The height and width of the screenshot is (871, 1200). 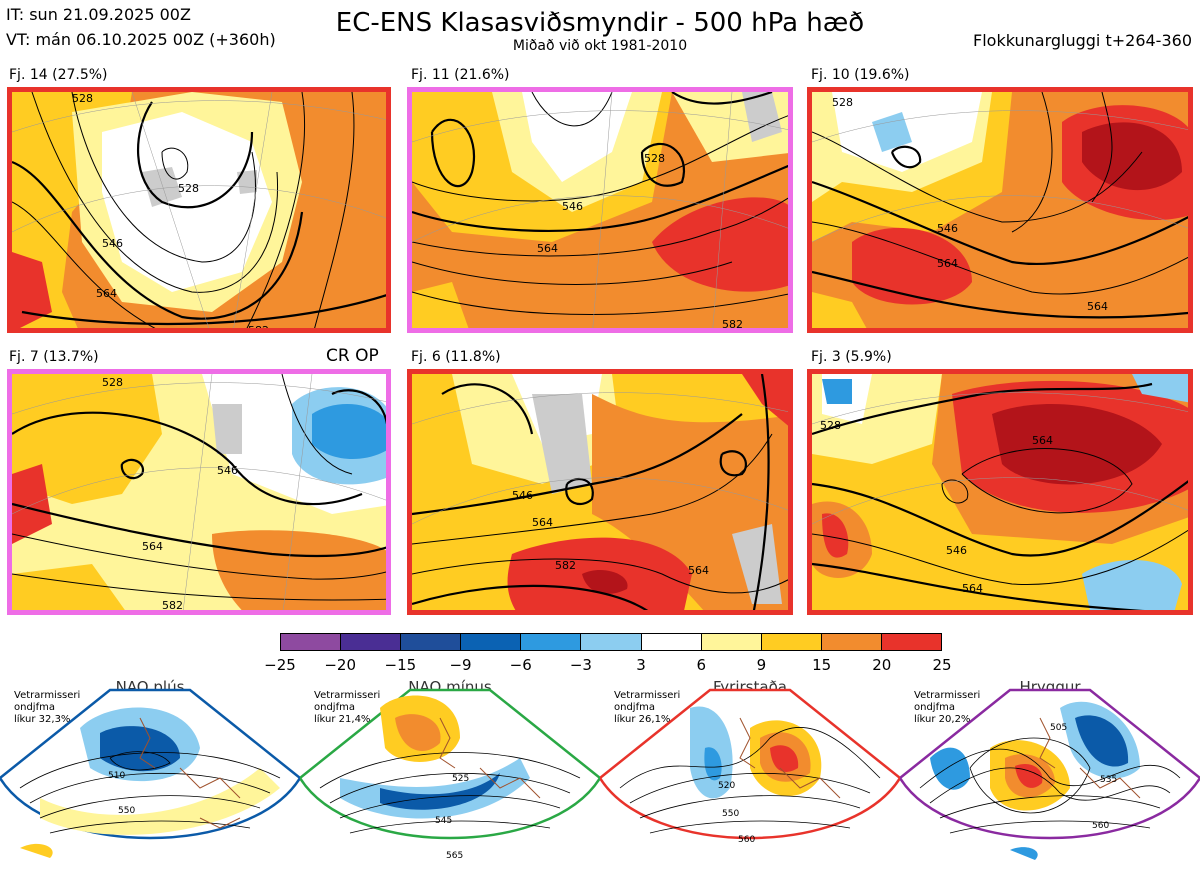 What do you see at coordinates (460, 665) in the screenshot?
I see `colorbar-tick: −9` at bounding box center [460, 665].